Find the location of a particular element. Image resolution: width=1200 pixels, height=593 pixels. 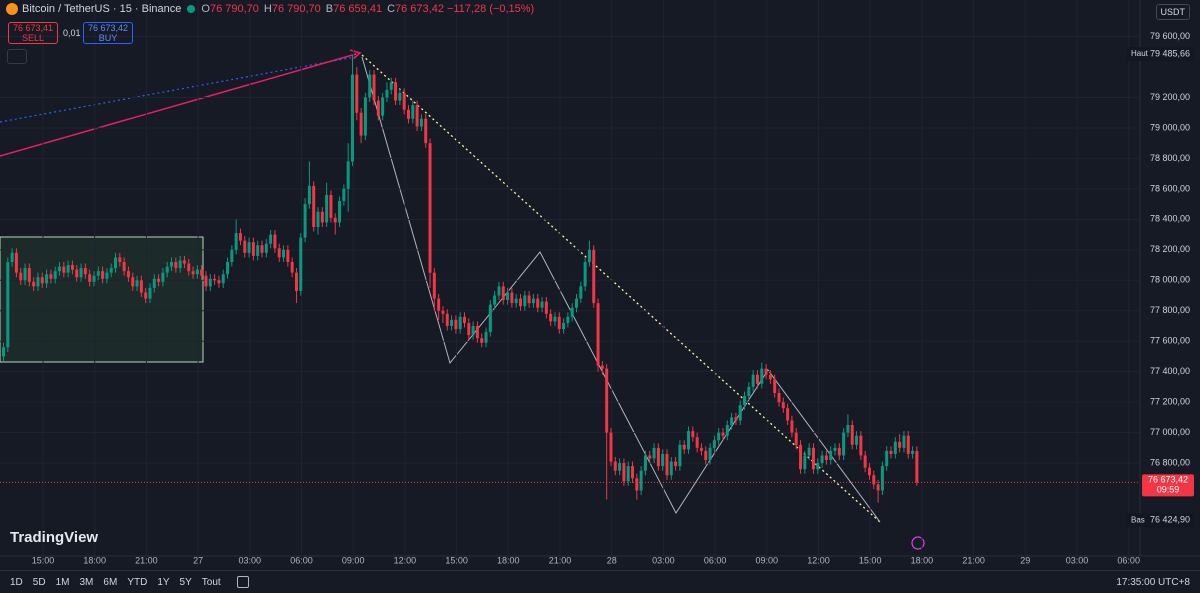

range-button: 5D is located at coordinates (39, 582).